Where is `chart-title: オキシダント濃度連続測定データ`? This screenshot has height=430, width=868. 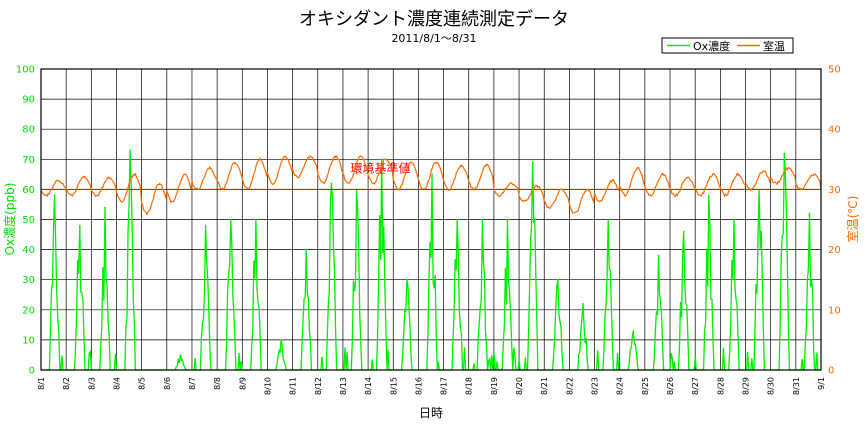 chart-title: オキシダント濃度連続測定データ is located at coordinates (434, 19).